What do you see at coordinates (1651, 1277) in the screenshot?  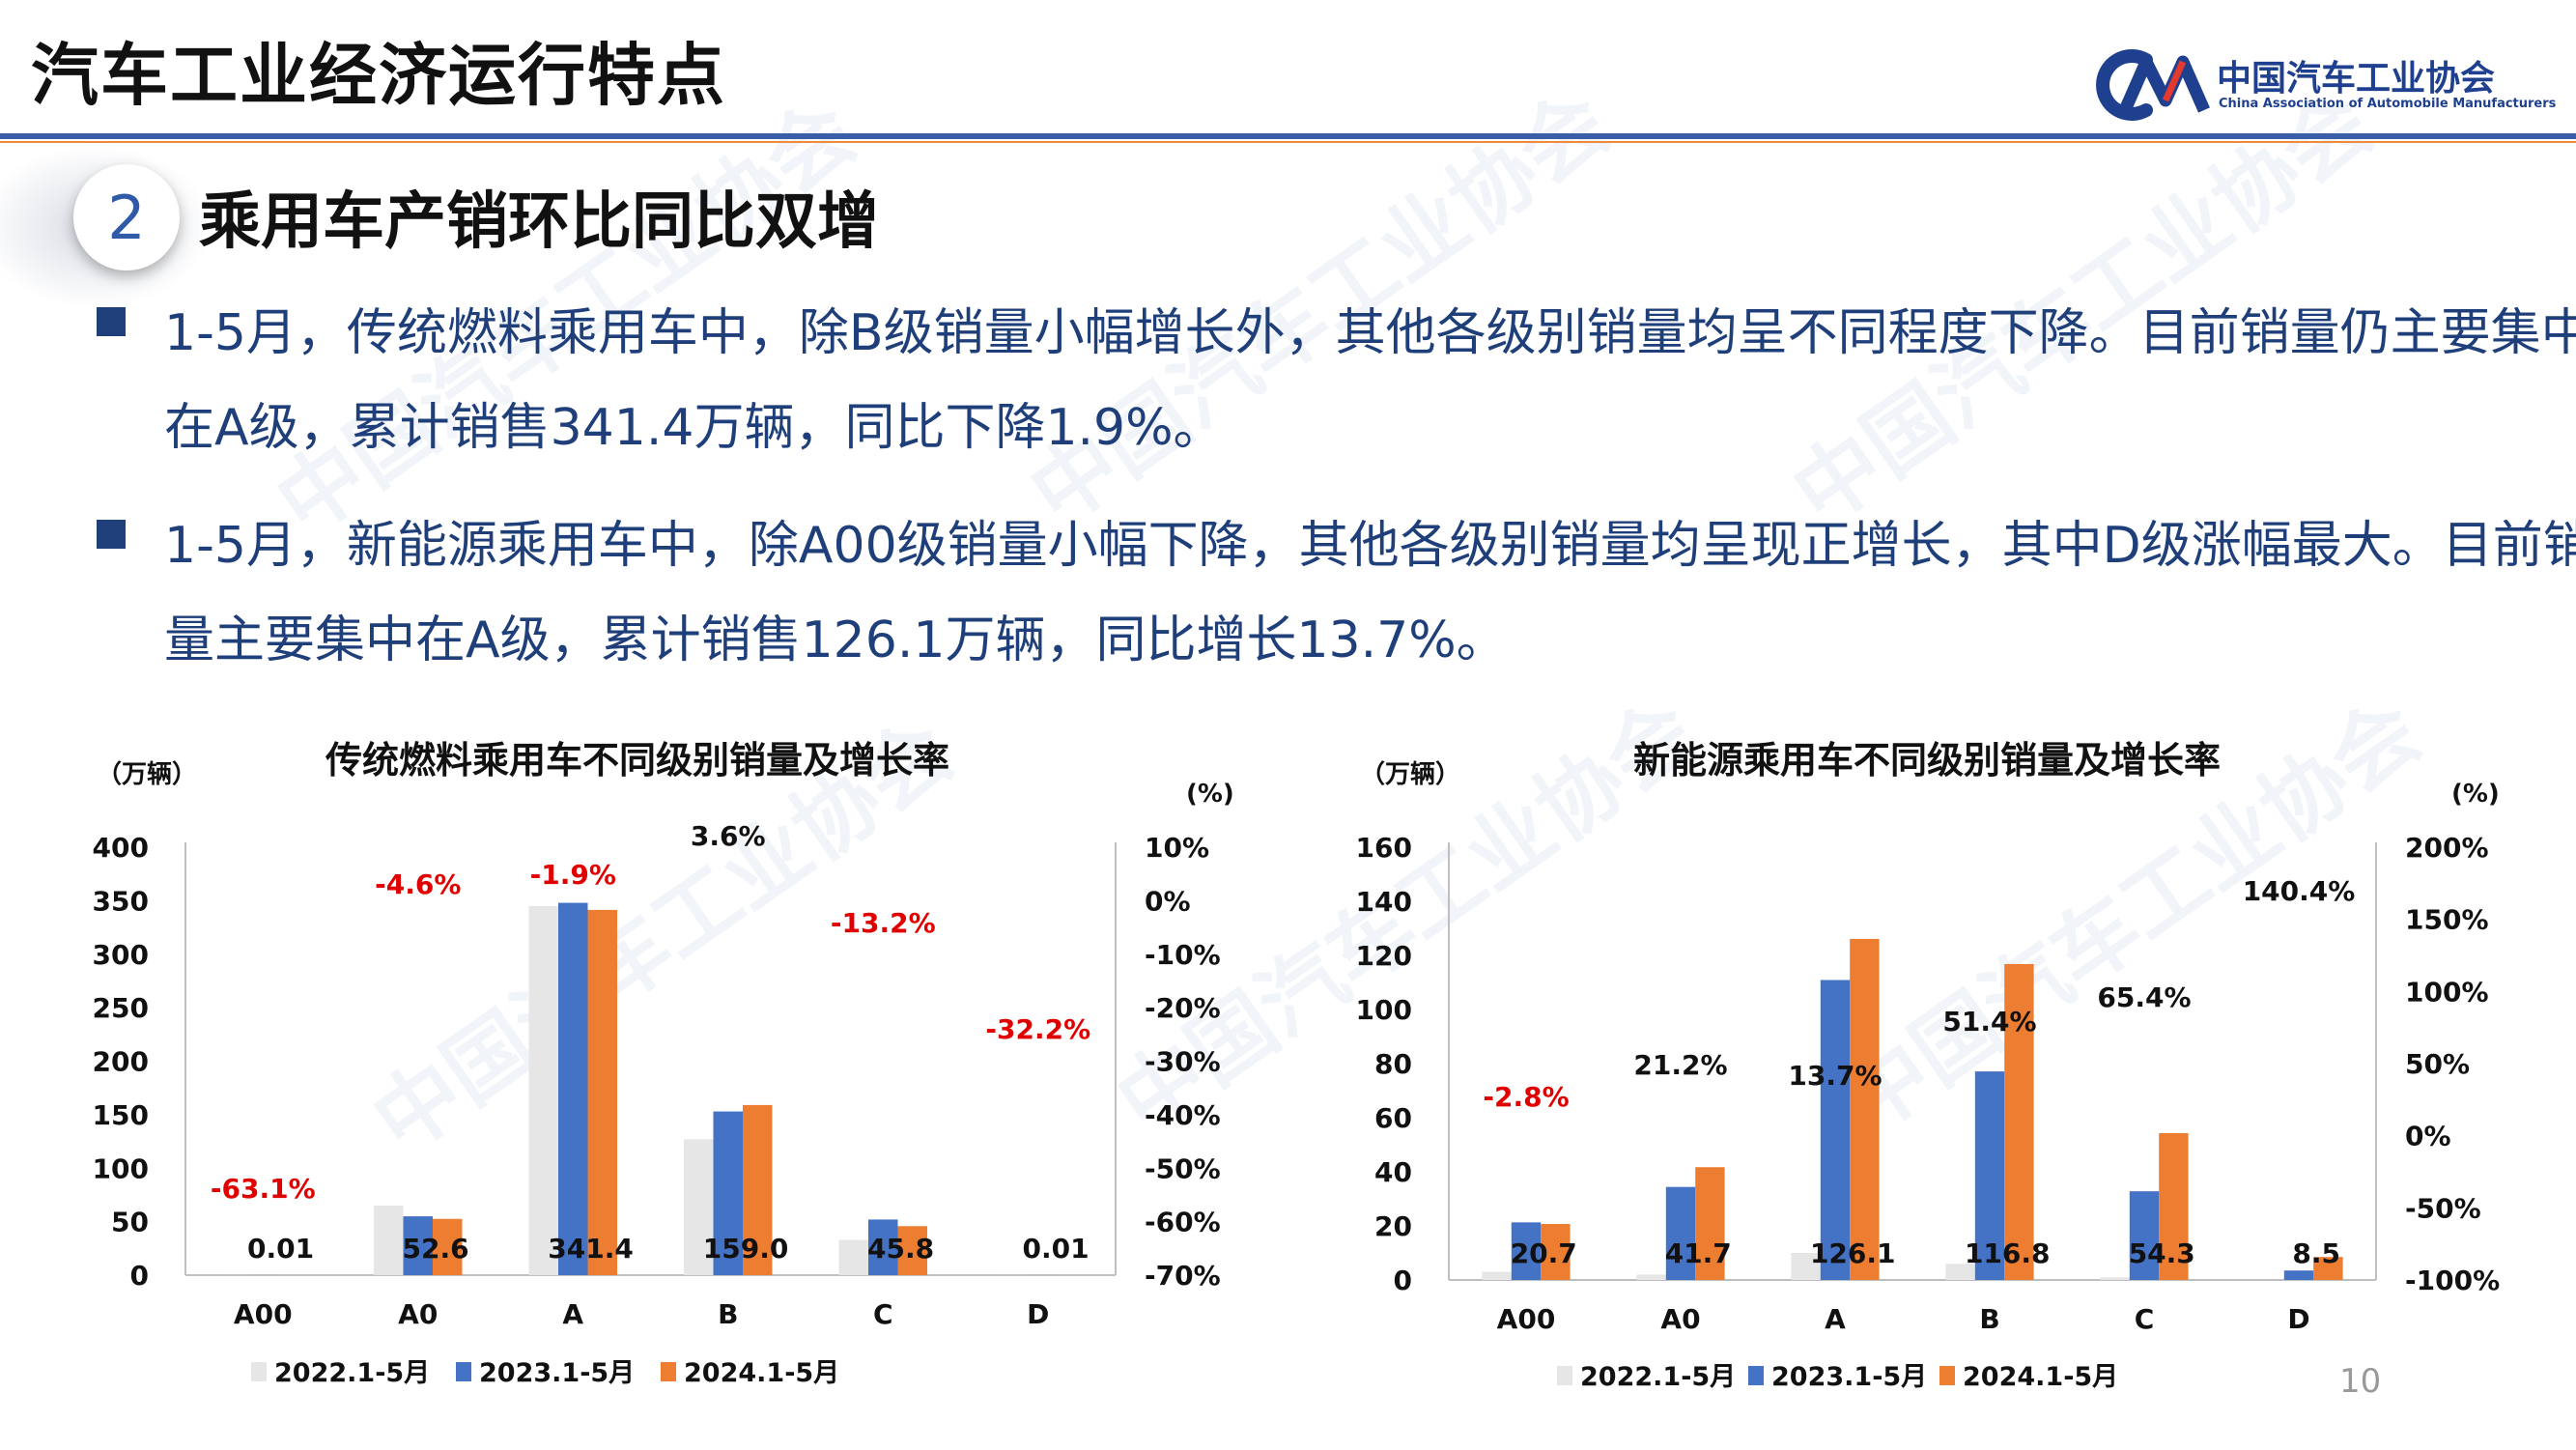 I see `bar-A0-2022.1-5月` at bounding box center [1651, 1277].